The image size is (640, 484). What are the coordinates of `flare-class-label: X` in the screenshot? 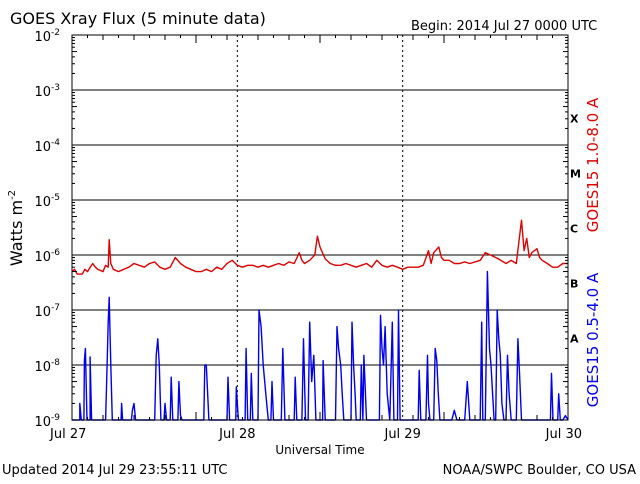 It's located at (574, 119).